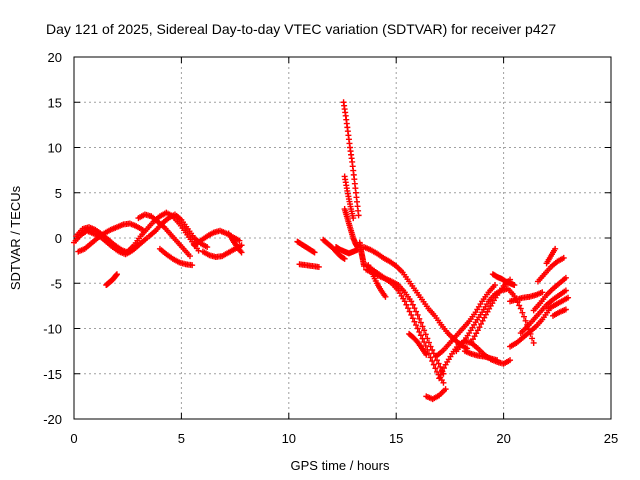  Describe the element at coordinates (15, 237) in the screenshot. I see `y-axis-label: SDTVAR / TECUs` at that location.